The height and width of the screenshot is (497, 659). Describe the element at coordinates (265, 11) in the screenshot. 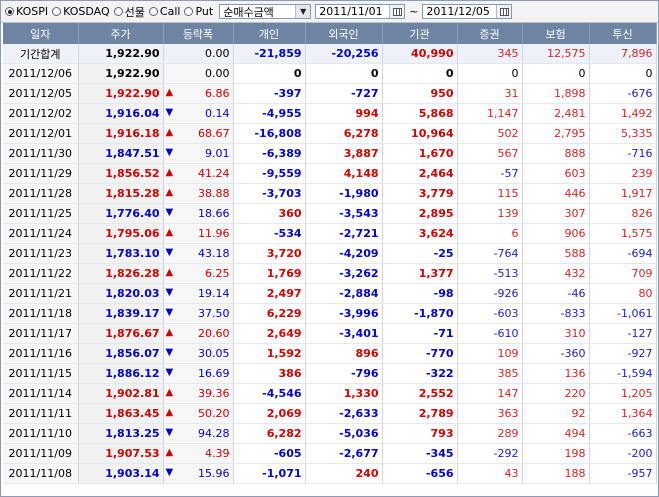

I see `metric-select: 순매수금액 ▼` at that location.